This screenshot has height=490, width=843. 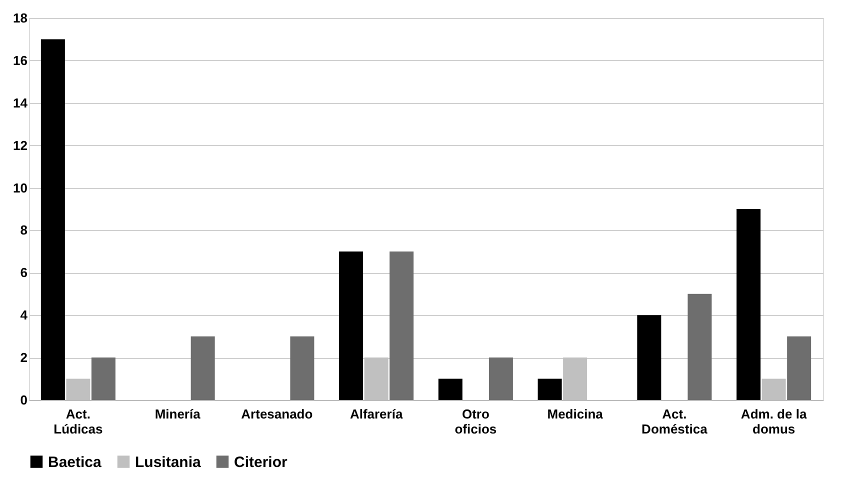 What do you see at coordinates (24, 358) in the screenshot?
I see `y-tick-label: 2` at bounding box center [24, 358].